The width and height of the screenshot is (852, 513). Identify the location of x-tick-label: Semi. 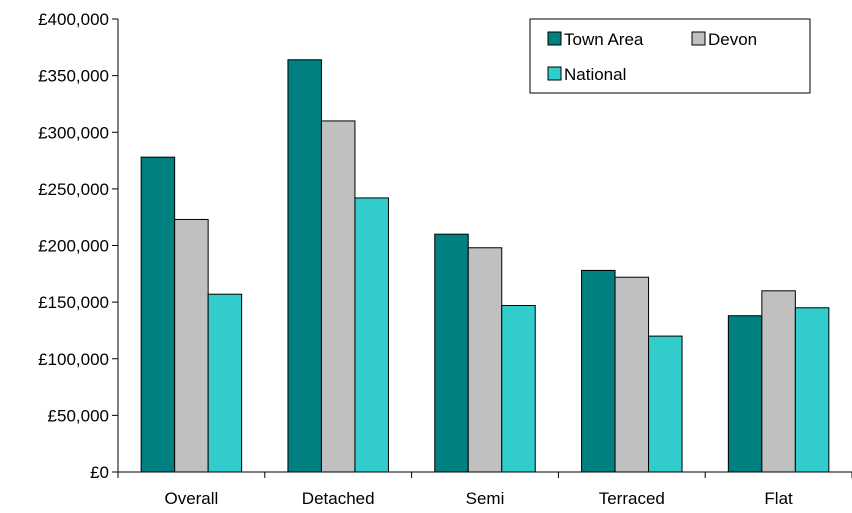
(485, 498).